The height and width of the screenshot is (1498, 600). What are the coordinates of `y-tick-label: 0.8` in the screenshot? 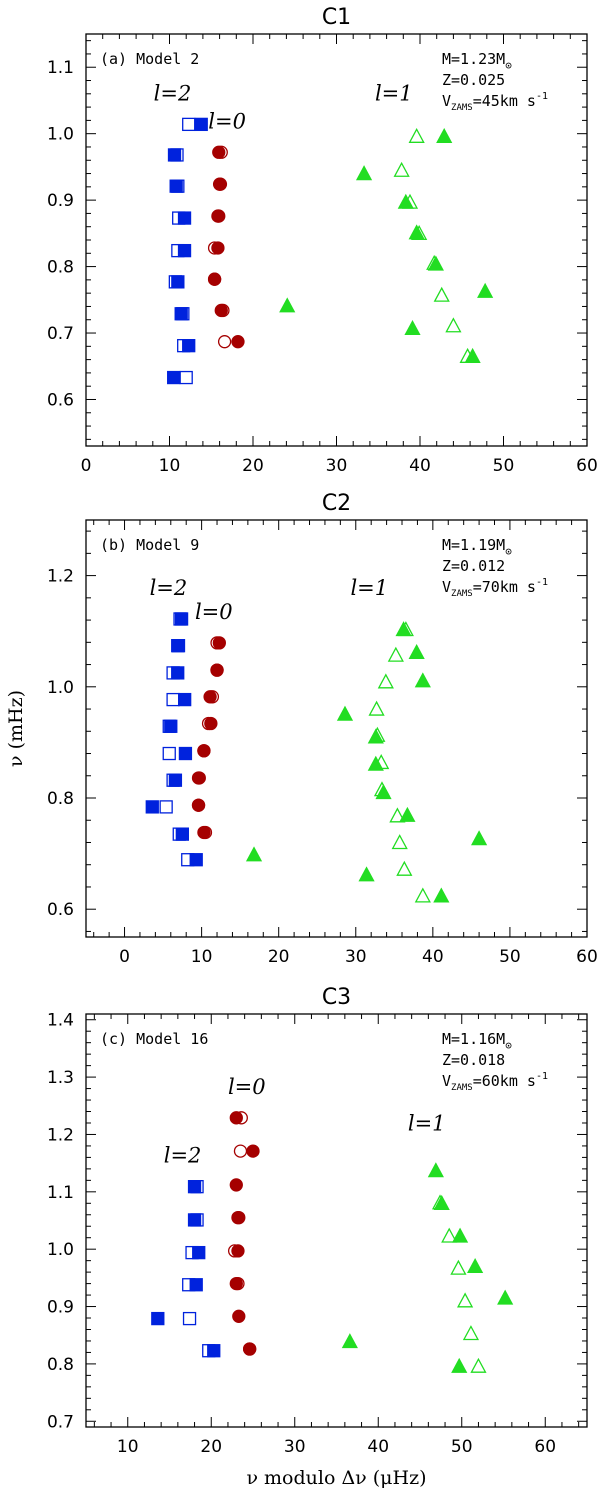 It's located at (60, 799).